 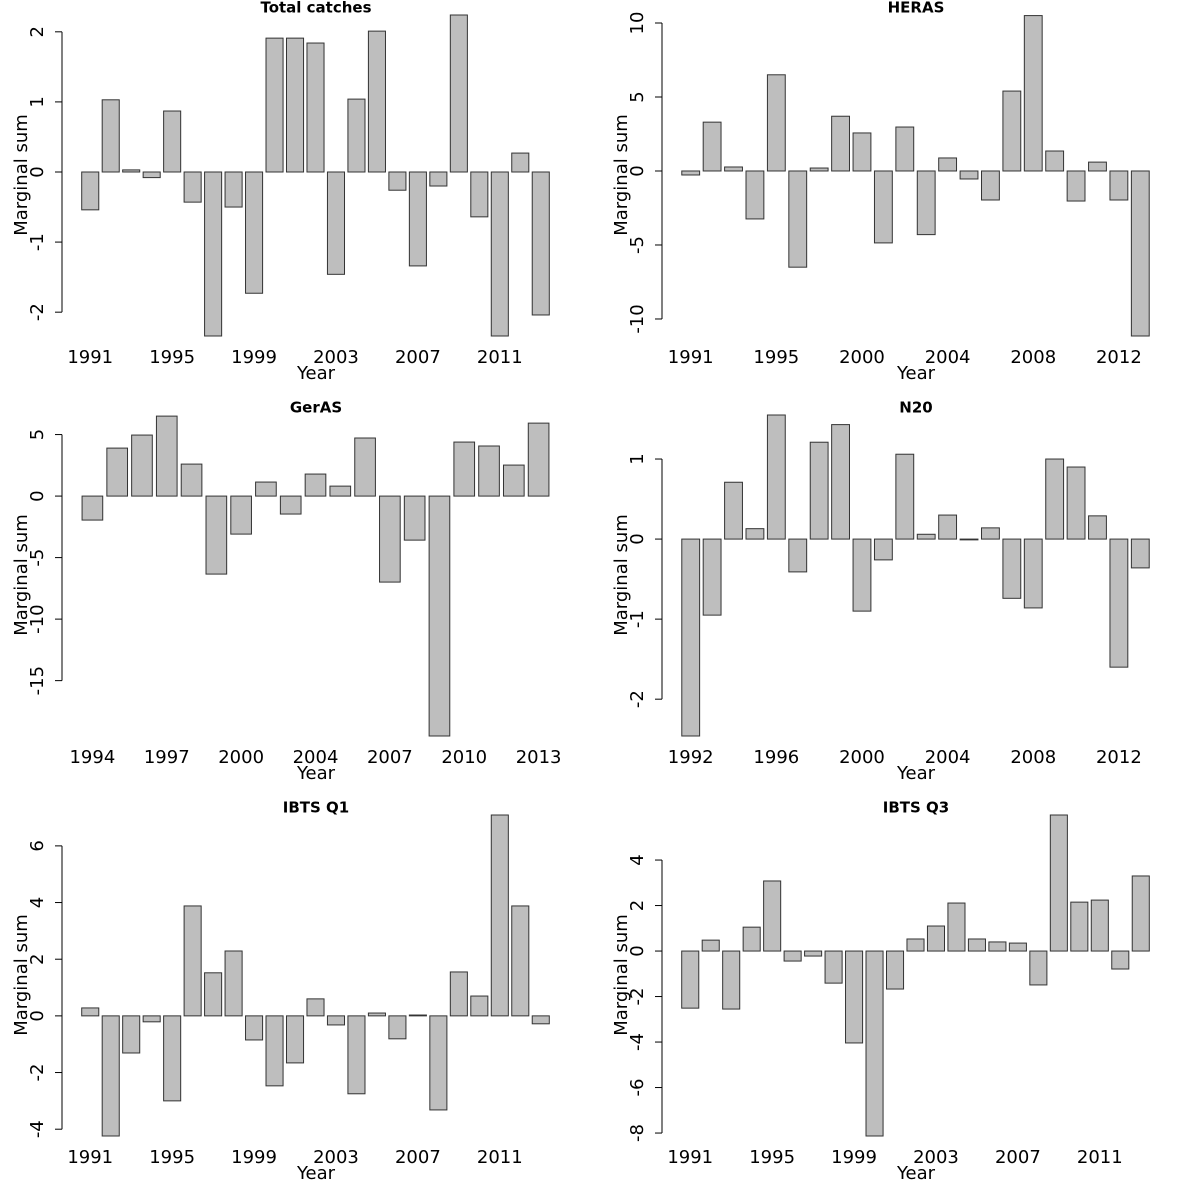 What do you see at coordinates (92, 757) in the screenshot?
I see `x-tick-label: 1994` at bounding box center [92, 757].